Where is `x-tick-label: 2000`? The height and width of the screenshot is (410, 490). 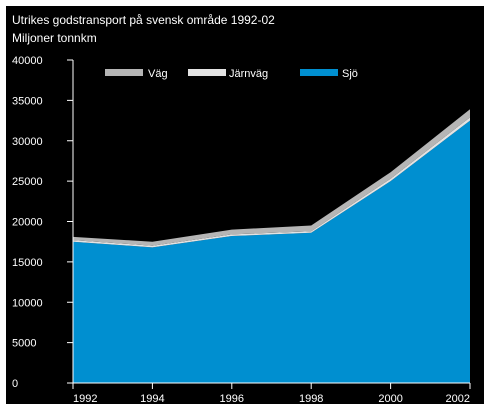 x-tick-label: 2000 is located at coordinates (390, 399).